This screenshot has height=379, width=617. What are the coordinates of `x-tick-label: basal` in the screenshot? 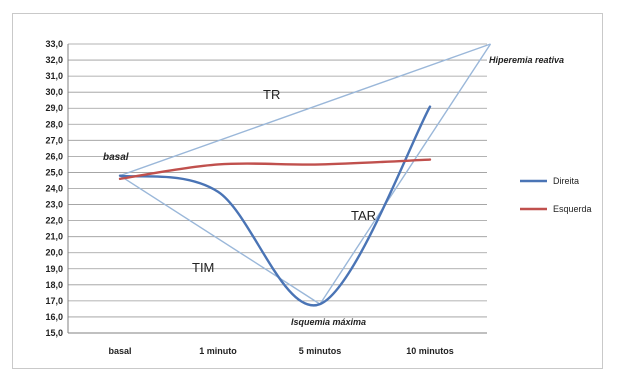 It's located at (119, 351).